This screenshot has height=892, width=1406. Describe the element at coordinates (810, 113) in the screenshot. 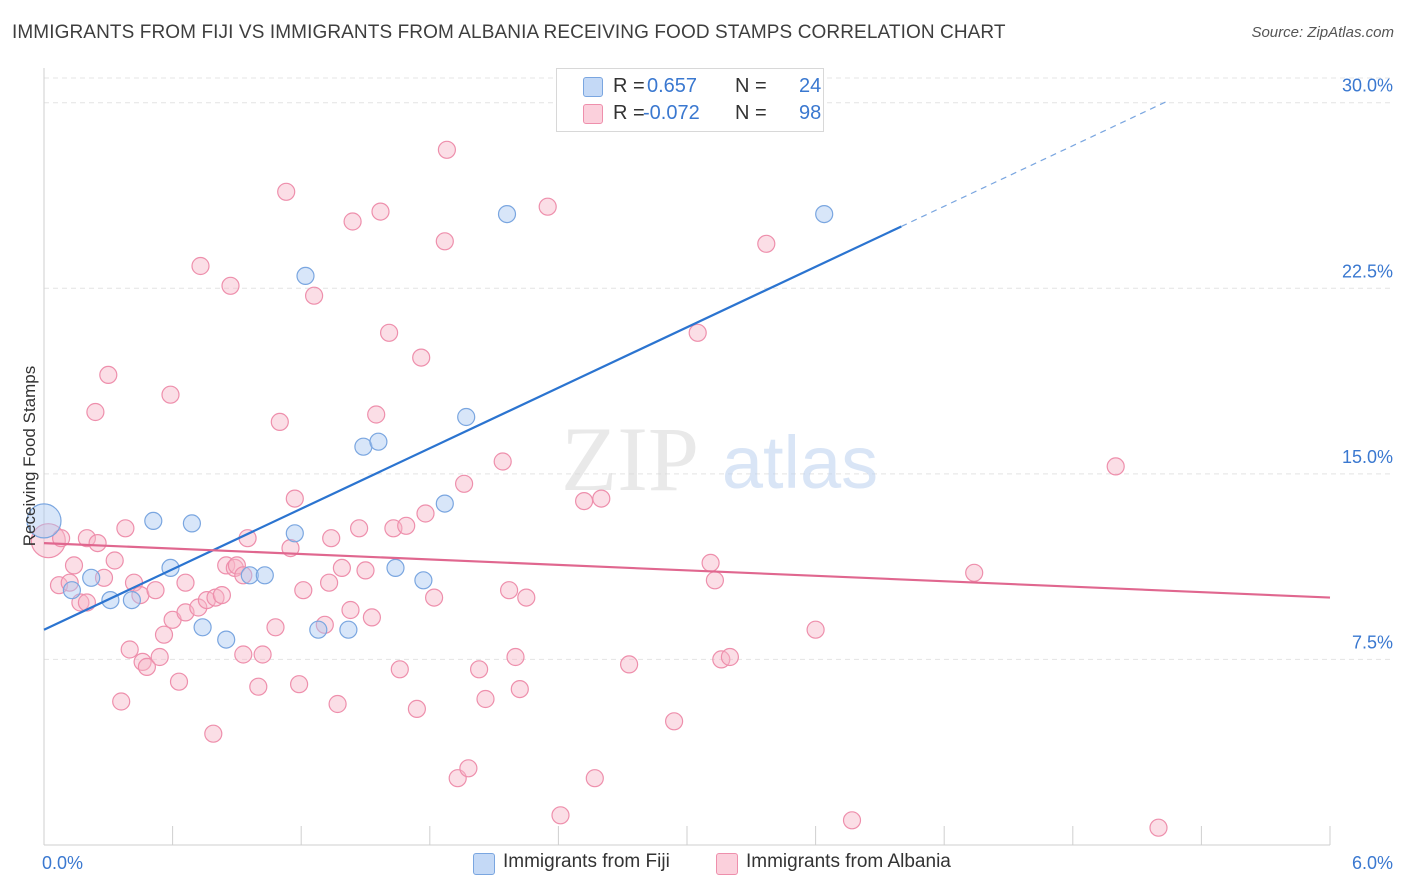

I see `albania-n-value: 98` at that location.